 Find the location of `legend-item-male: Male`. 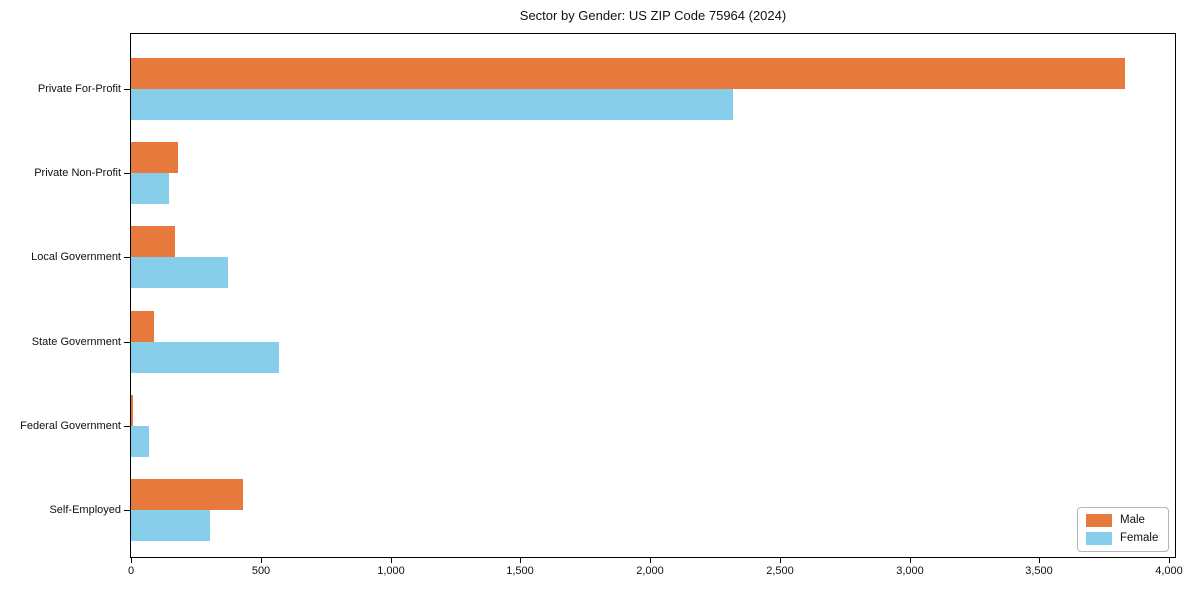

legend-item-male: Male is located at coordinates (1123, 520).